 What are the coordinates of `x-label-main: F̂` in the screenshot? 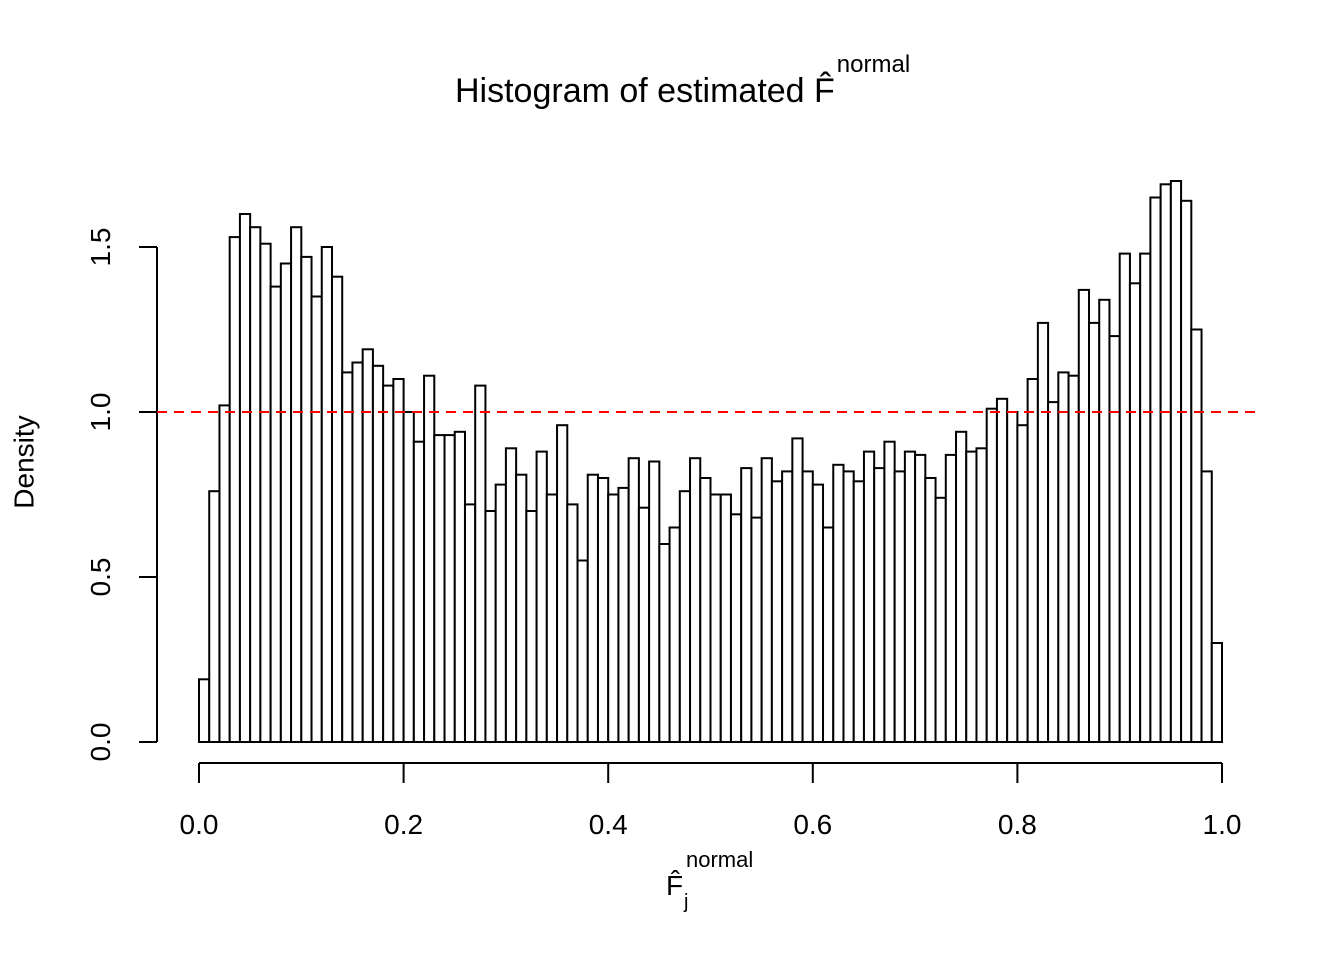 It's located at (674, 885).